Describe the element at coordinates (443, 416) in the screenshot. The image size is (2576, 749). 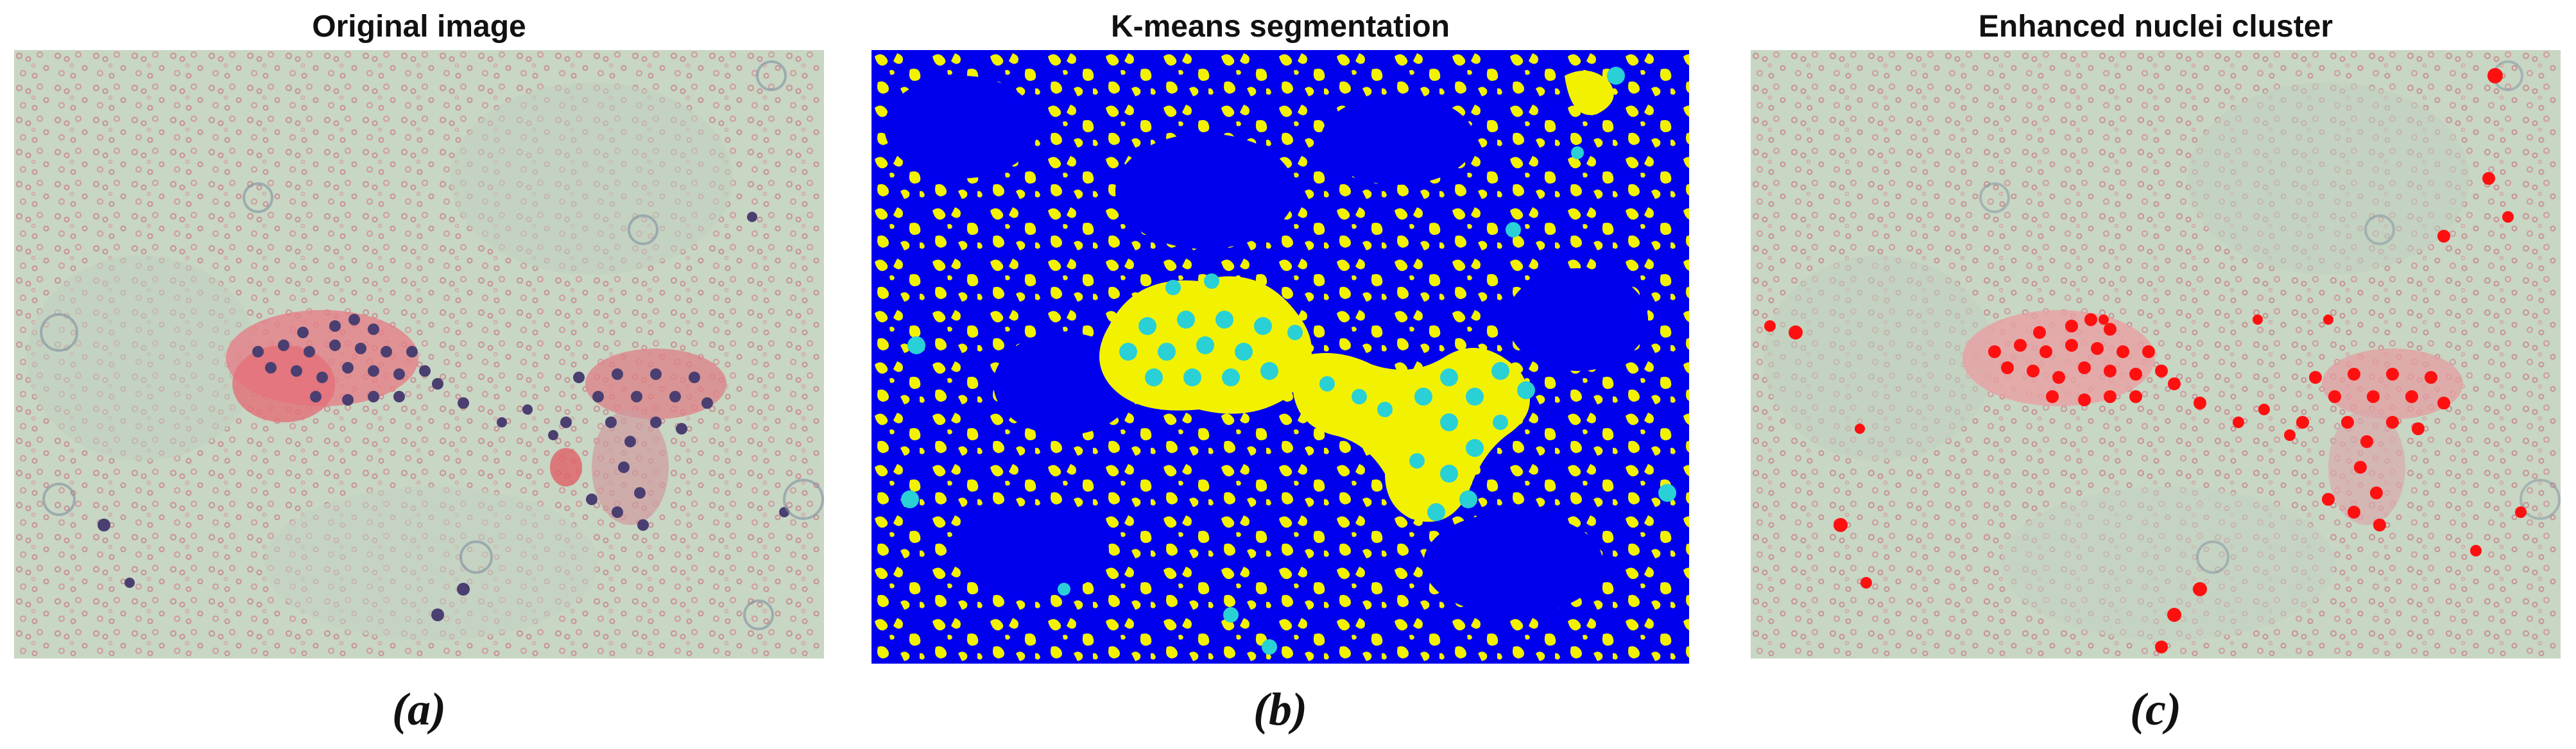
I see `nuclei` at that location.